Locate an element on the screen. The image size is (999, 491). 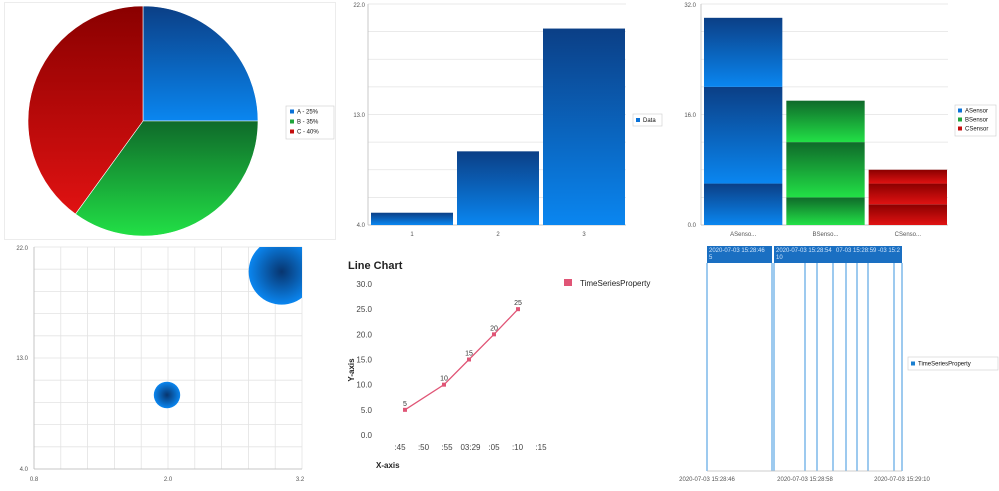
legend-swatch-a is located at coordinates (292, 111).